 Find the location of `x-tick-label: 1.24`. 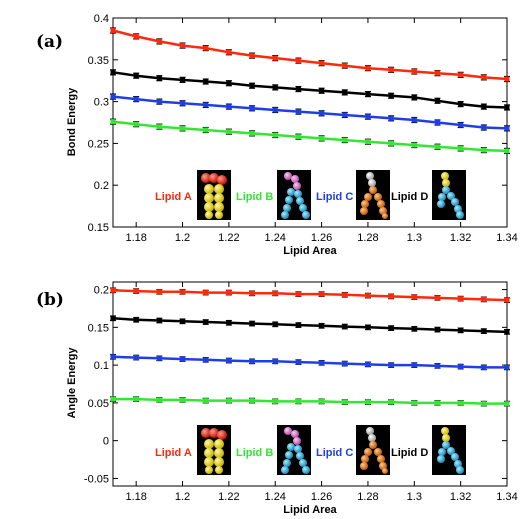

x-tick-label: 1.24 is located at coordinates (275, 238).